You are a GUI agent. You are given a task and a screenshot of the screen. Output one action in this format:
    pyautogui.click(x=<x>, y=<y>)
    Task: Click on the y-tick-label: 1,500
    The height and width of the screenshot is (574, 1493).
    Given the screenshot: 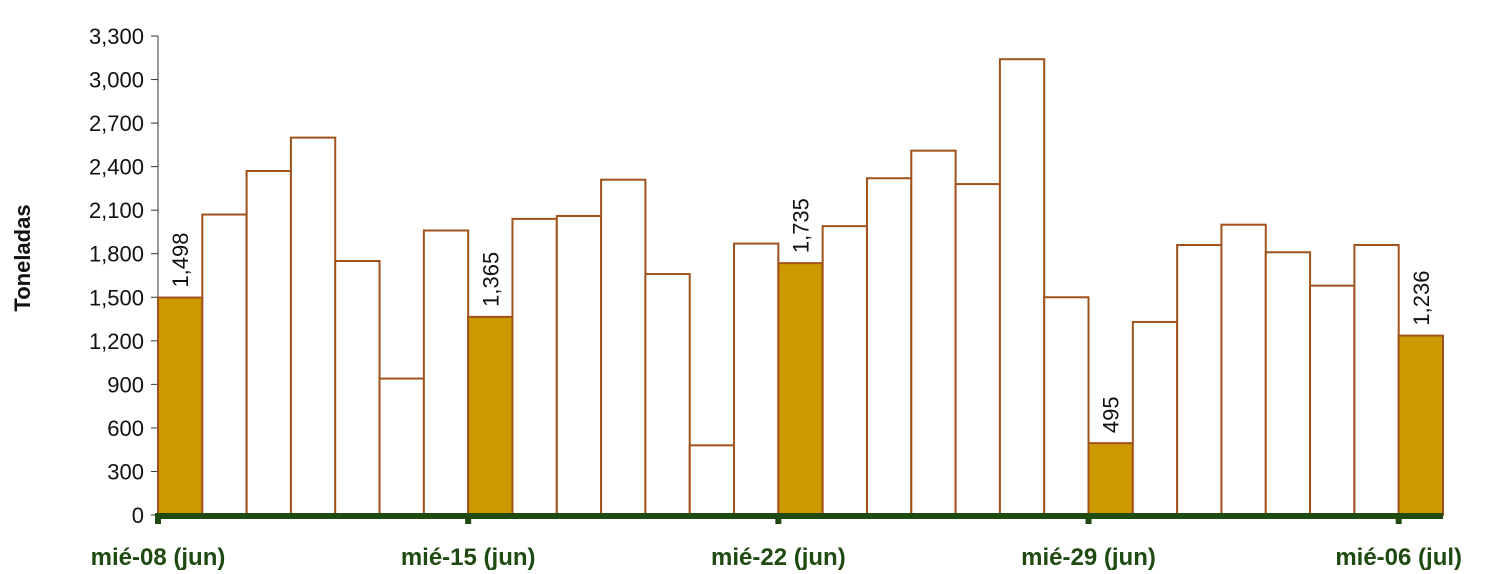 What is the action you would take?
    pyautogui.click(x=116, y=297)
    